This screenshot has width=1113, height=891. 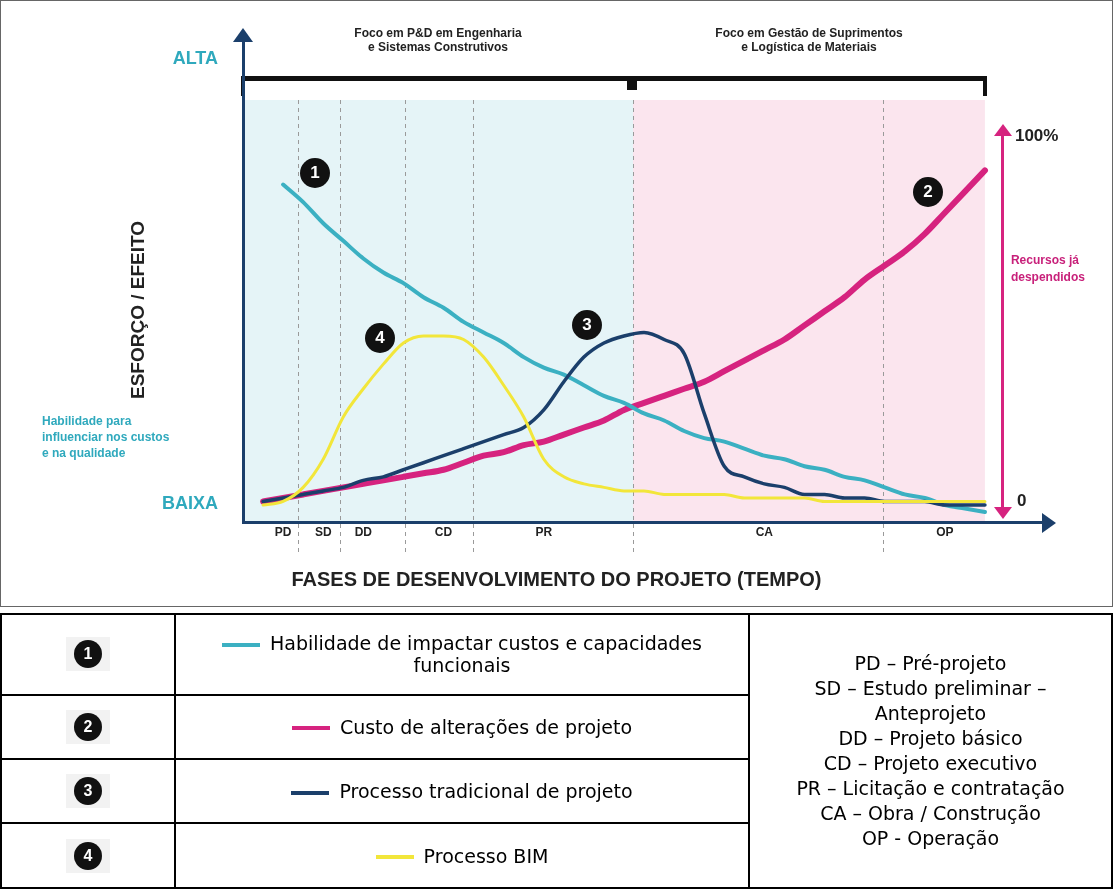 What do you see at coordinates (764, 532) in the screenshot?
I see `x-tick-label: CA` at bounding box center [764, 532].